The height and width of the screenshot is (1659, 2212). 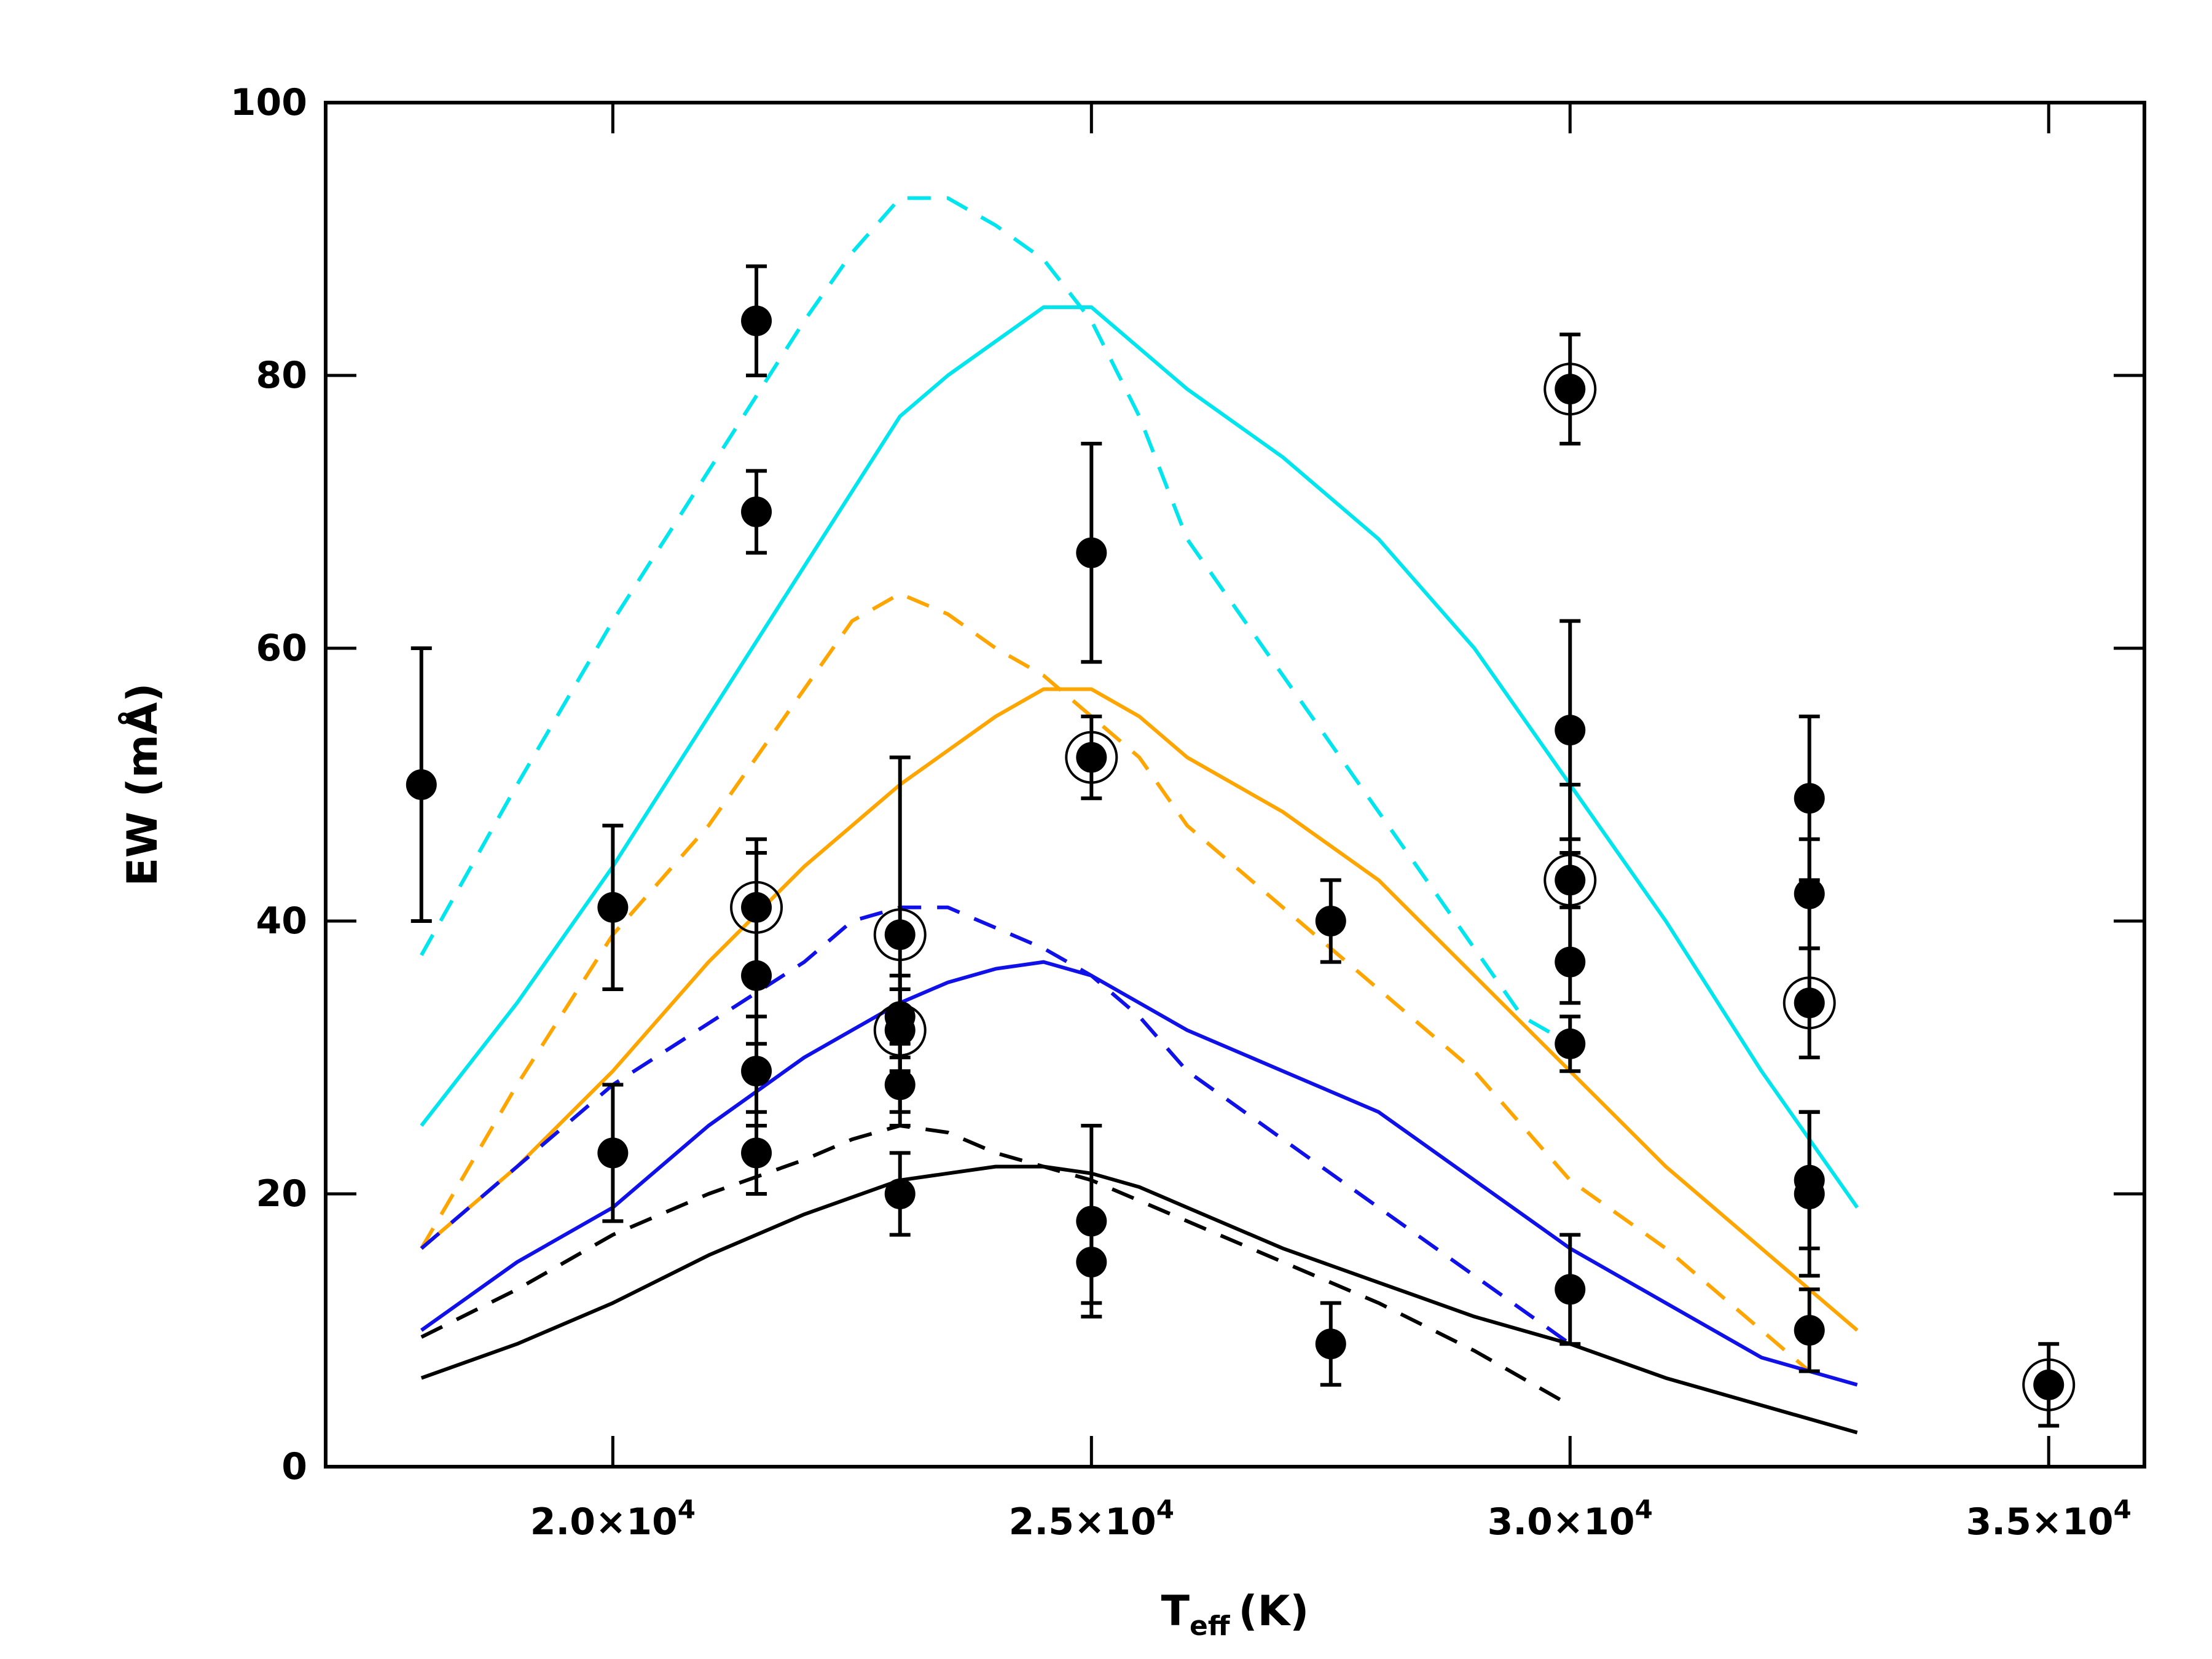 What do you see at coordinates (1175, 1611) in the screenshot?
I see `x-axis-label-main: T` at bounding box center [1175, 1611].